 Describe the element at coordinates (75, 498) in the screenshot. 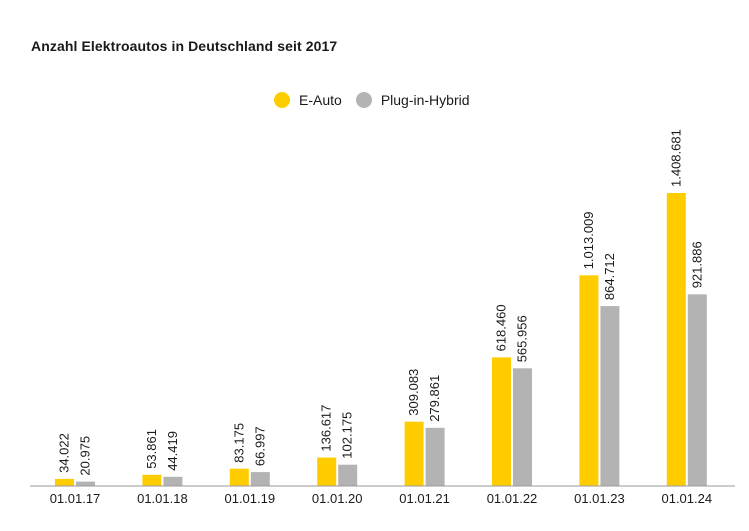

I see `x-tick-label: 01.01.17` at that location.